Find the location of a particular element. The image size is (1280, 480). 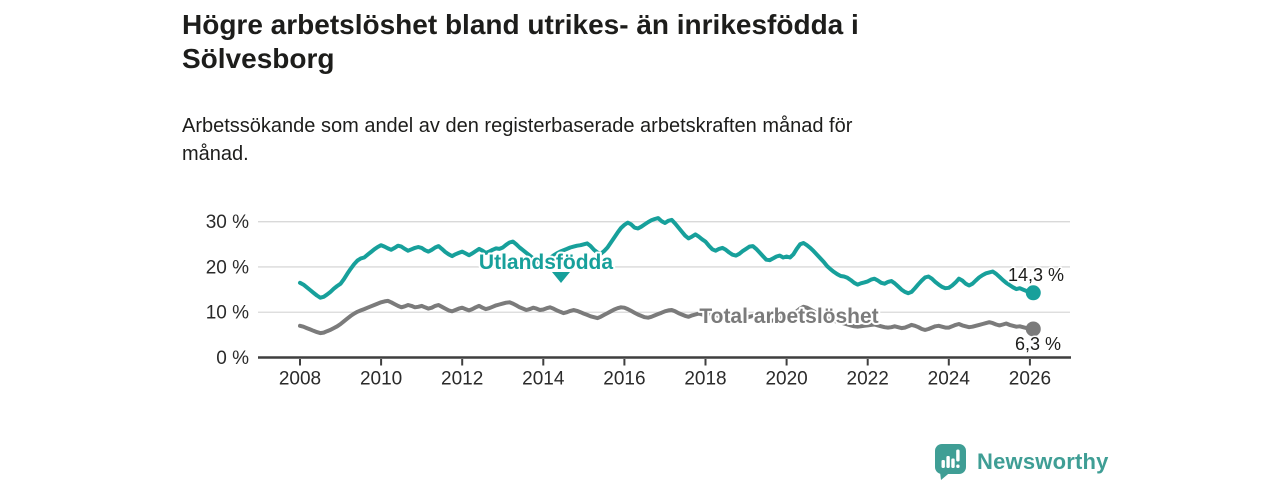

x-tick-label: 2010 is located at coordinates (381, 379).